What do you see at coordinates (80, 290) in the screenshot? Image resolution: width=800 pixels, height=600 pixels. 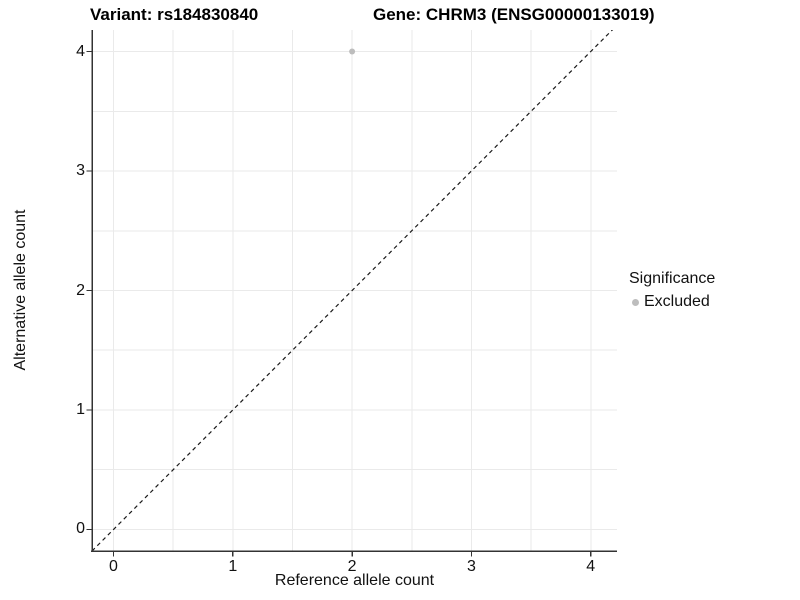 I see `y-tick-label: 2` at bounding box center [80, 290].